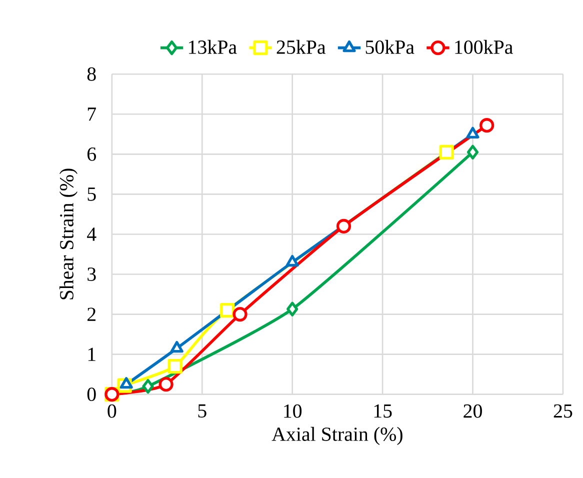  I want to click on y-tick-label: 0, so click(91, 395).